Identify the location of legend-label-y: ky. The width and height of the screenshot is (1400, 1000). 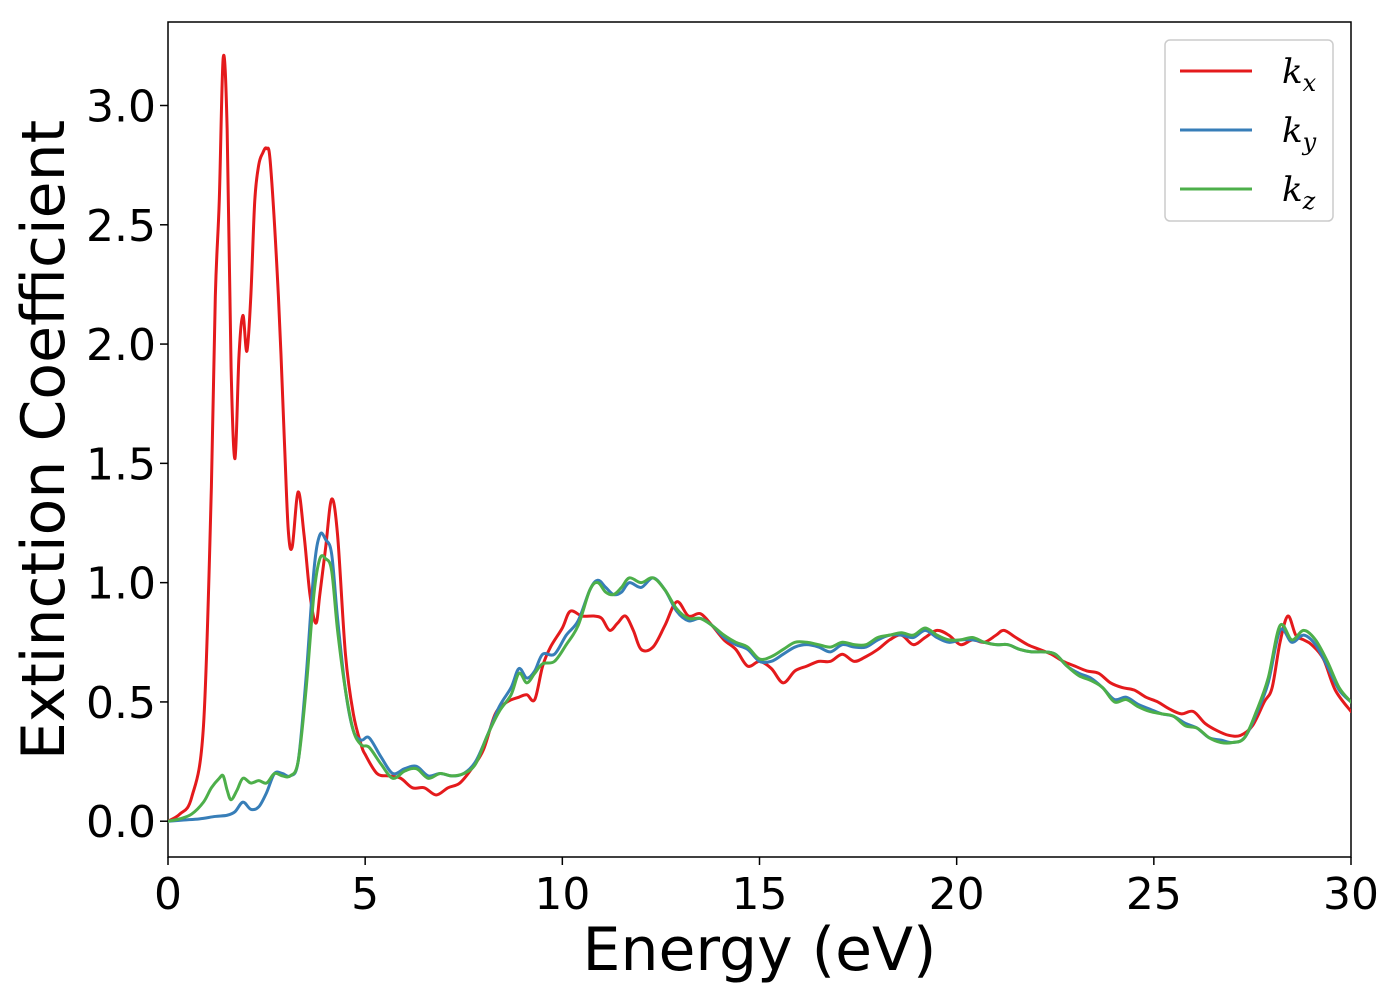
(1299, 133).